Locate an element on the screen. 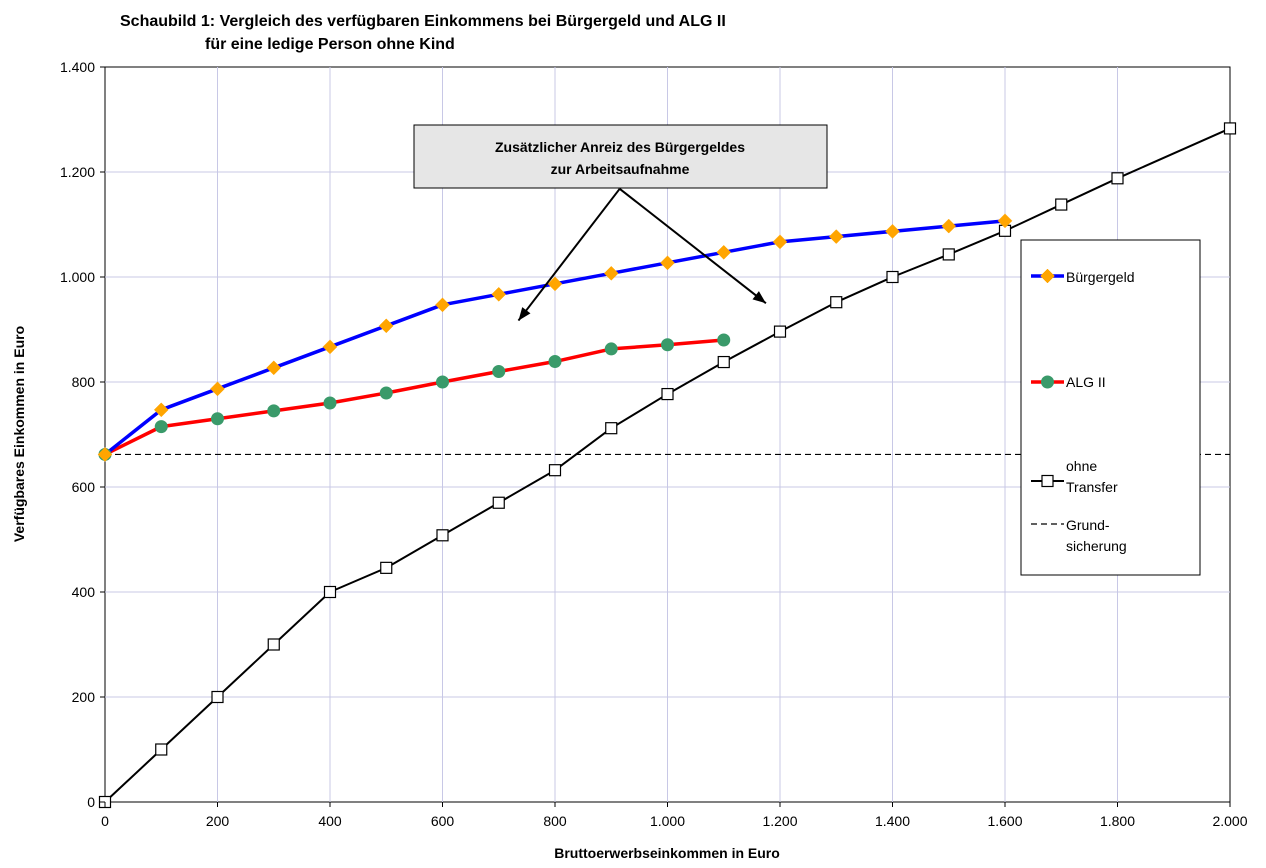  y-axis-ticks: 0 200 400 600 800 1.000 1.200 1.400 is located at coordinates (82, 434).